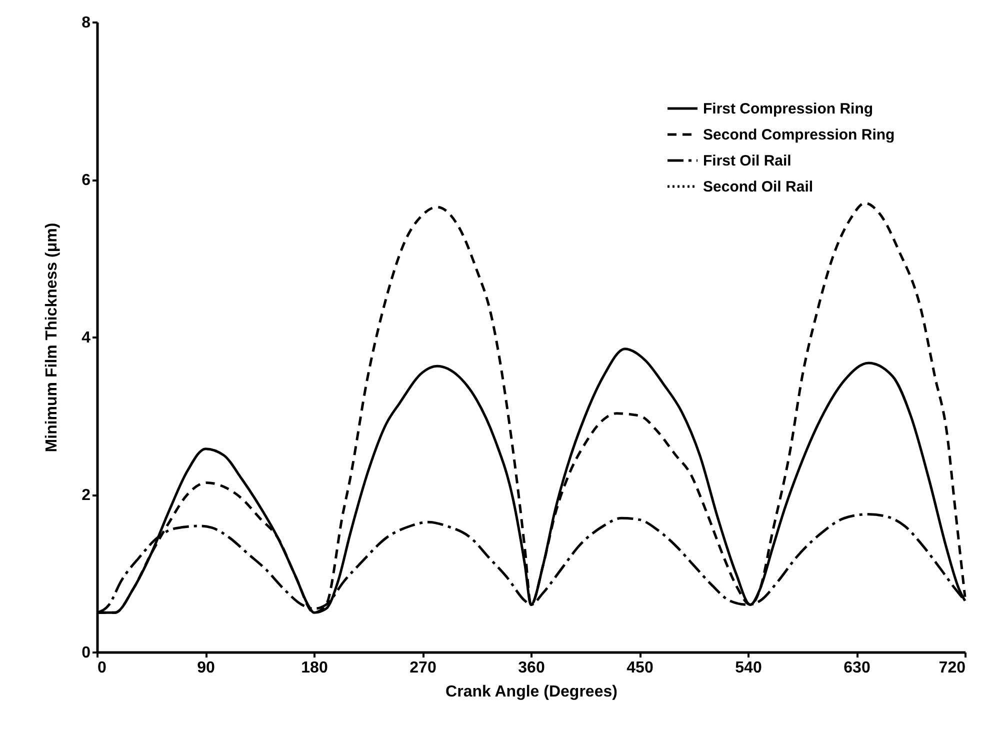 The width and height of the screenshot is (992, 733). I want to click on x-tick-label: 630, so click(857, 668).